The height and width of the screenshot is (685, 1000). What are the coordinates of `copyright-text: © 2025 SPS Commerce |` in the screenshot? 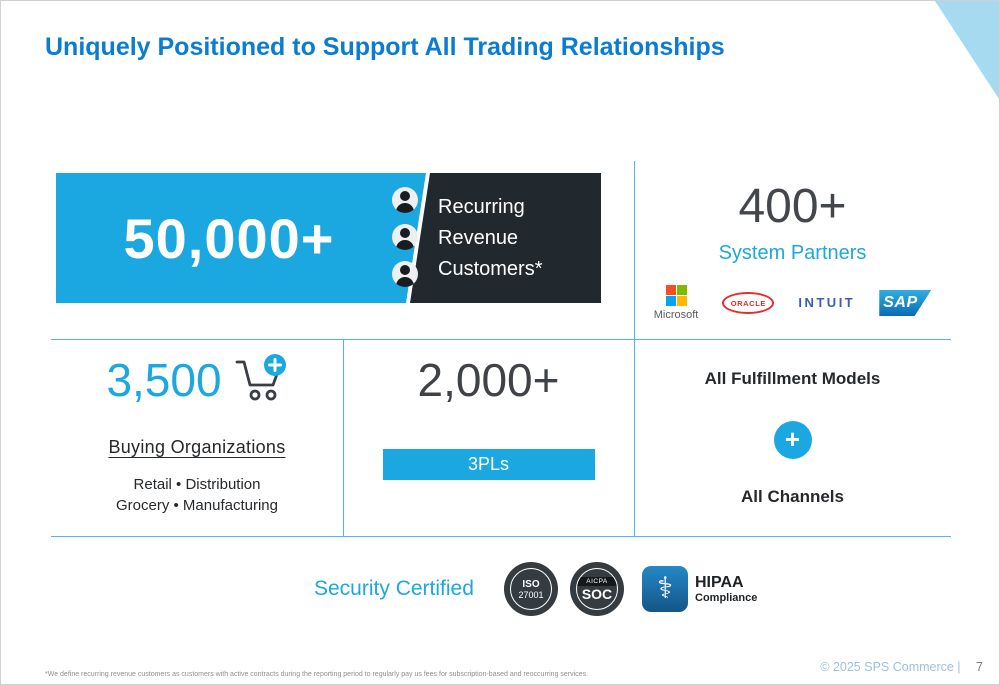 It's located at (890, 667).